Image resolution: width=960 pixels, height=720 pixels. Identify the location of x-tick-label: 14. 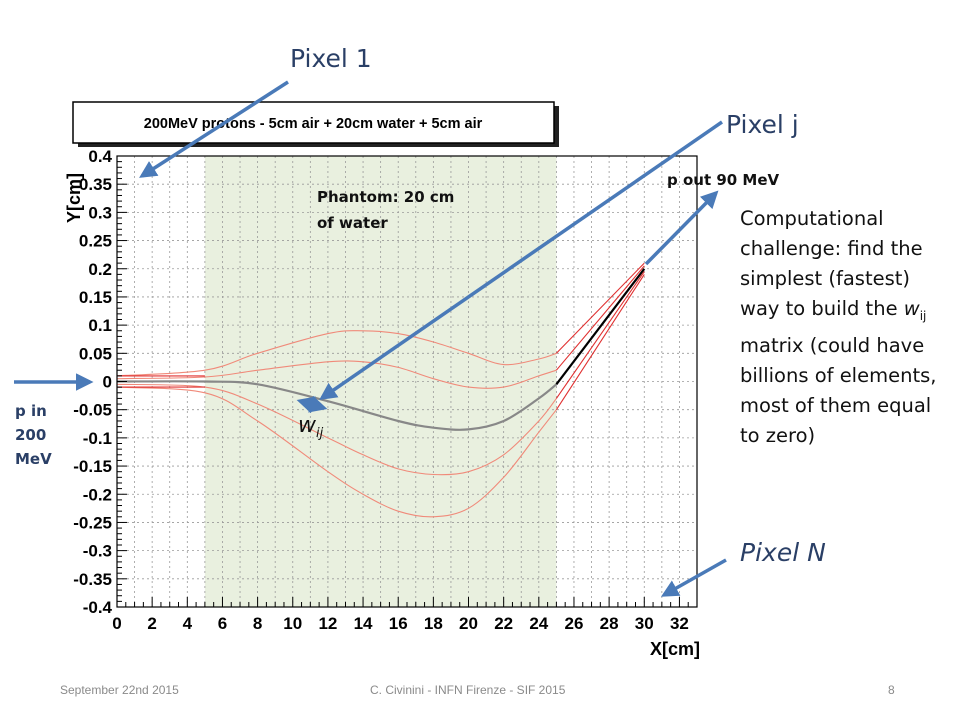
(363, 623).